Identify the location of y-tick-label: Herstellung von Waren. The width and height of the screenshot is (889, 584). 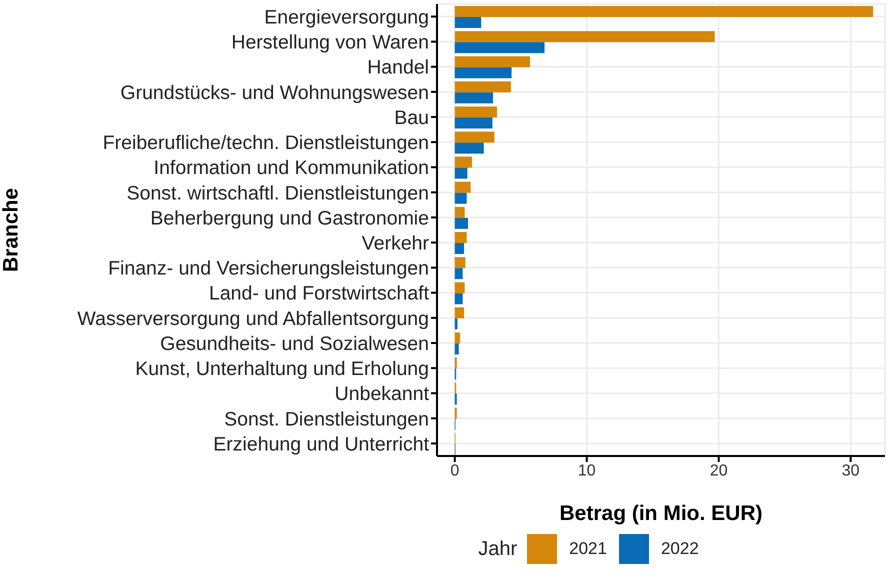
(330, 43).